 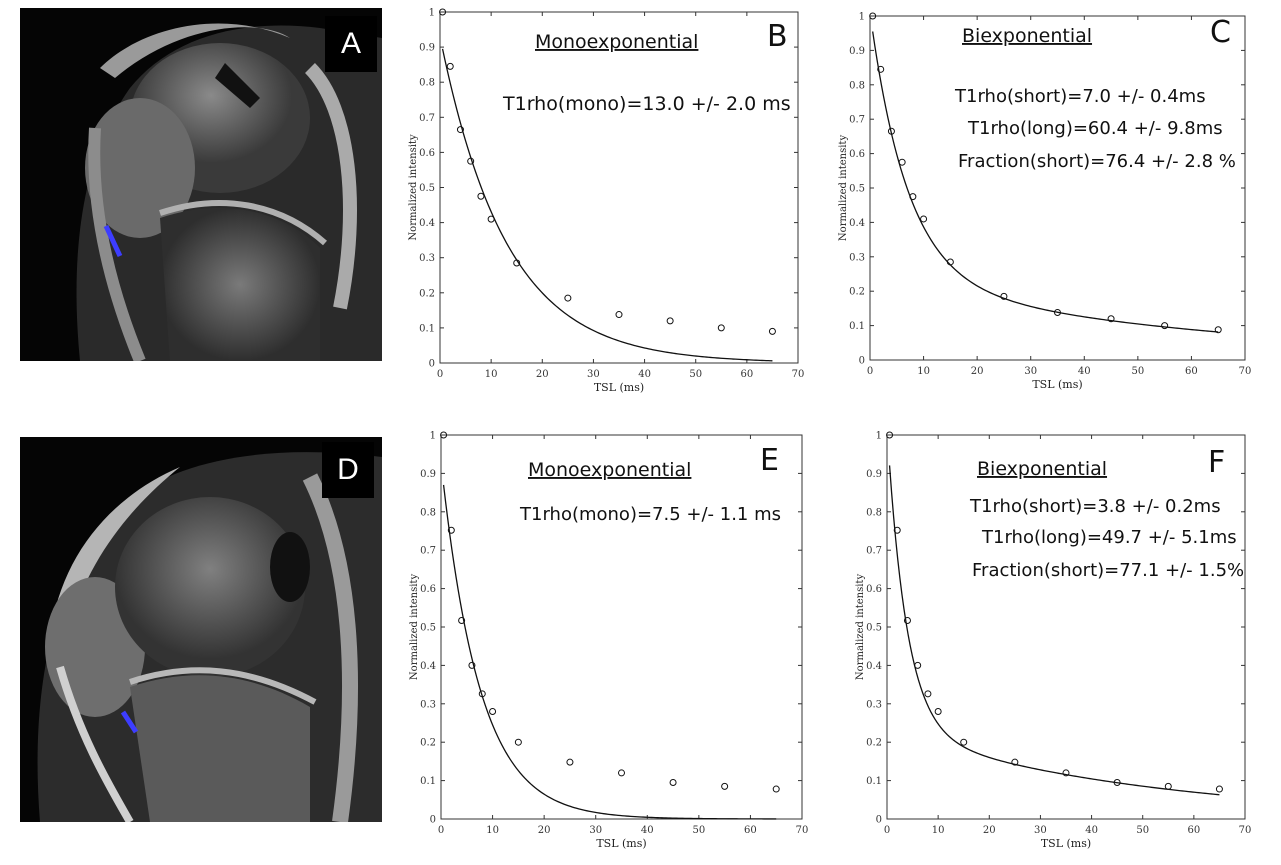 What do you see at coordinates (1045, 182) in the screenshot?
I see `fit-curve-C` at bounding box center [1045, 182].